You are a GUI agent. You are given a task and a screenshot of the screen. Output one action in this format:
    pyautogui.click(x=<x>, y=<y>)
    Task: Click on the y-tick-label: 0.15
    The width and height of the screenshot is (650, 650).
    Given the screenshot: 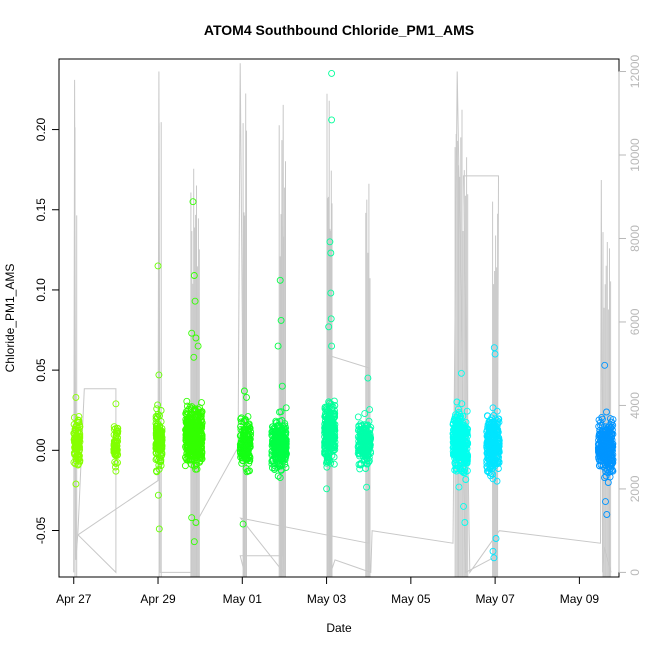 What is the action you would take?
    pyautogui.click(x=41, y=210)
    